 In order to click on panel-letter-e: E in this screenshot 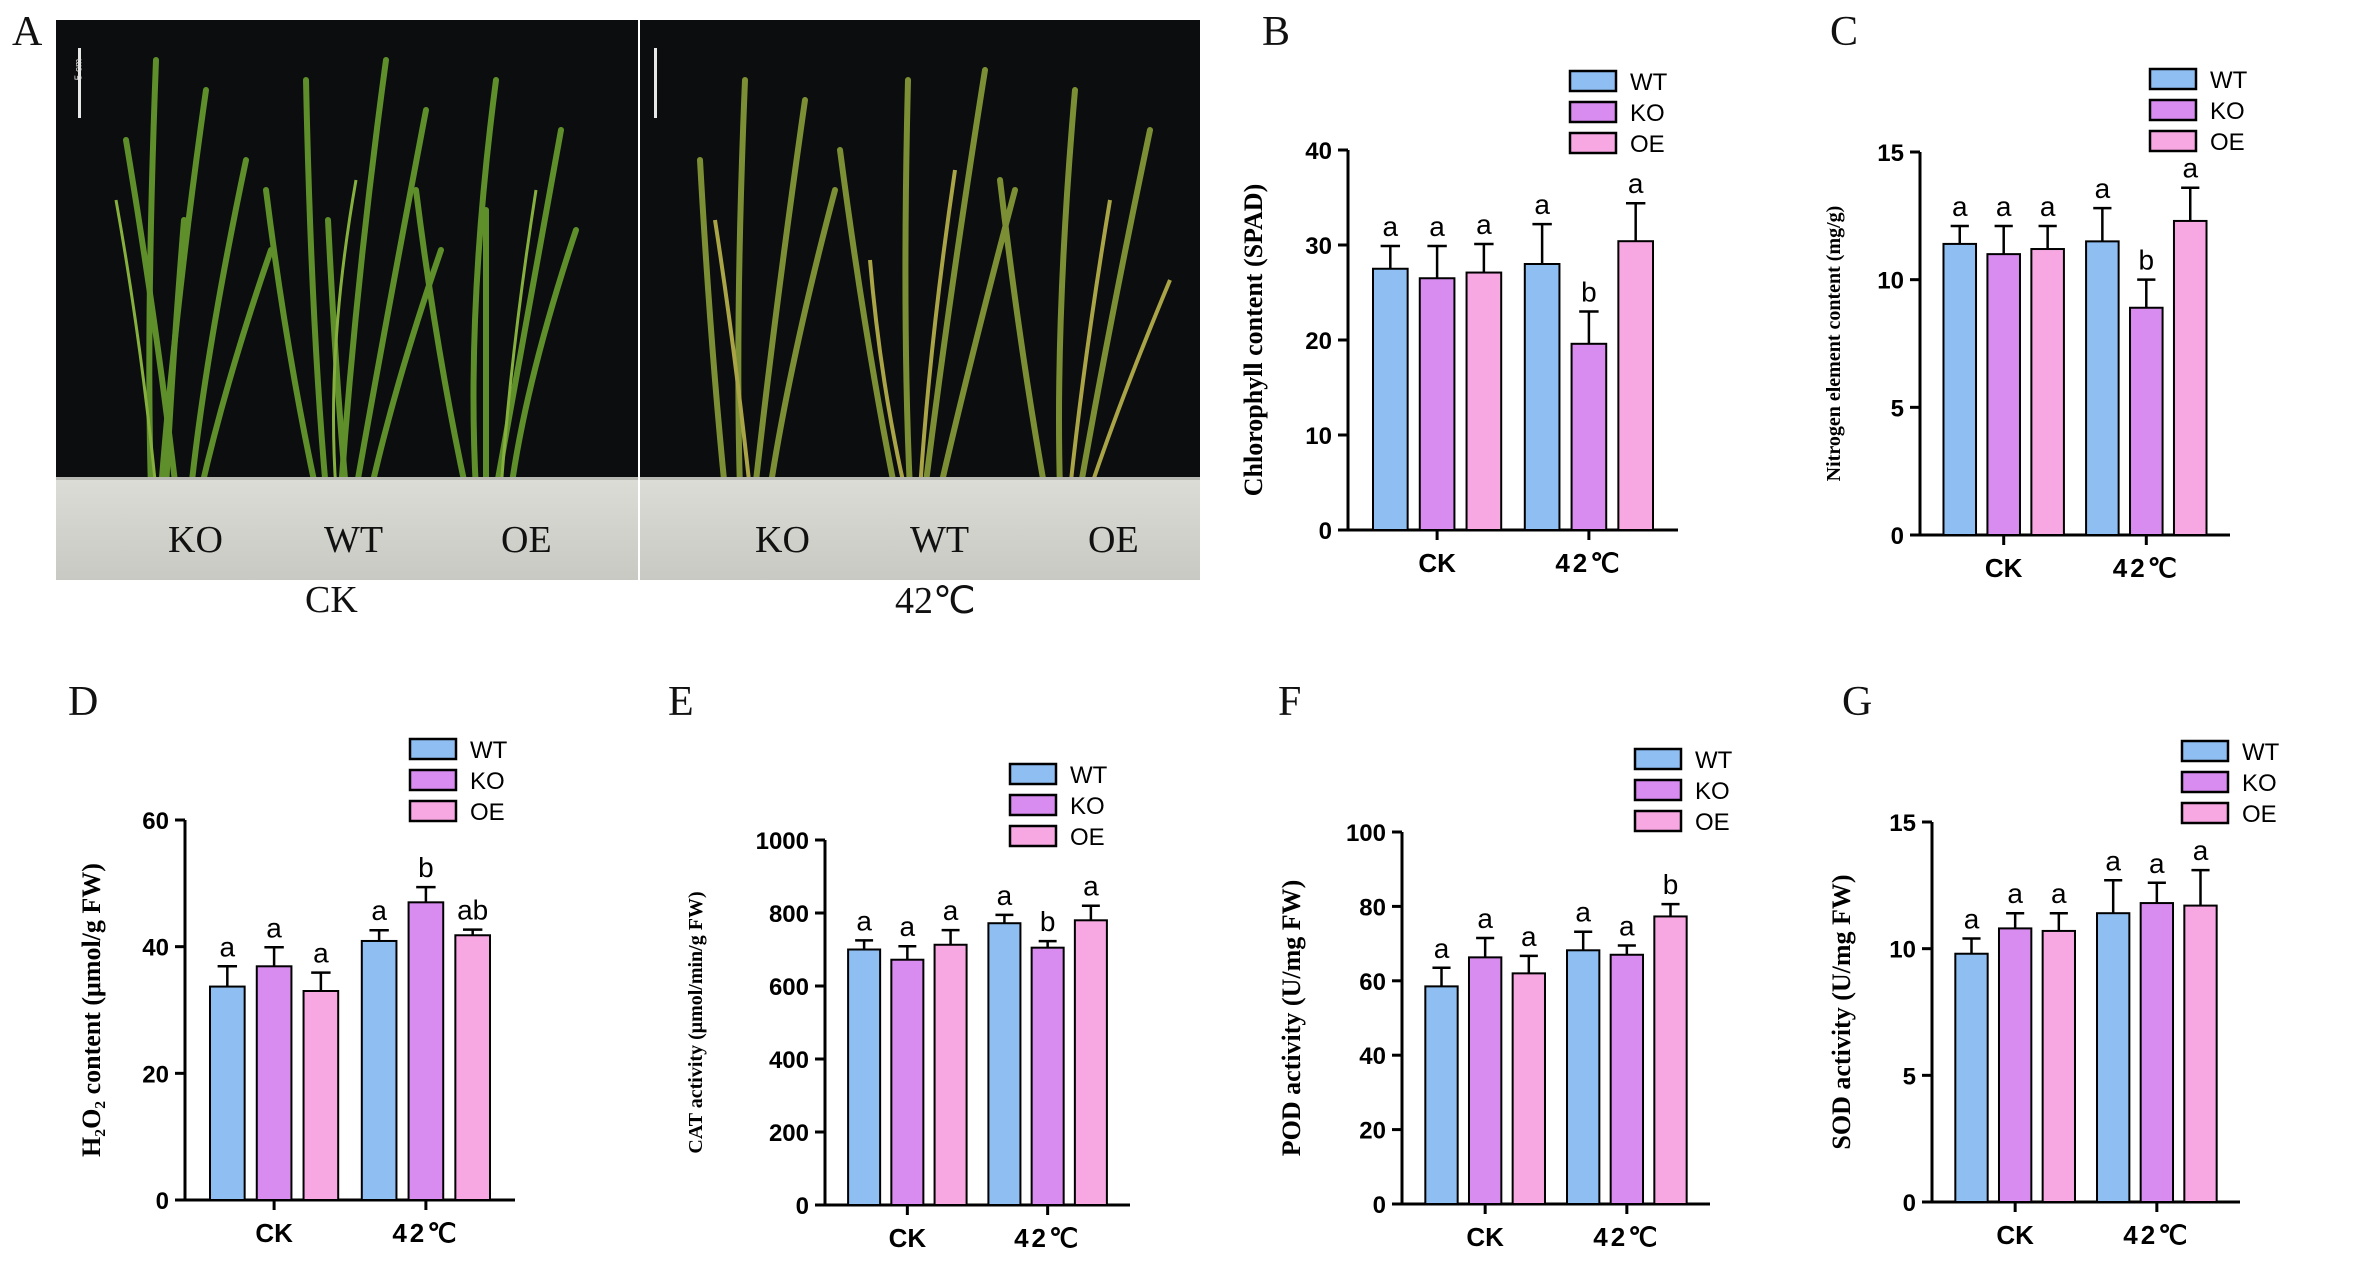, I will do `click(681, 702)`.